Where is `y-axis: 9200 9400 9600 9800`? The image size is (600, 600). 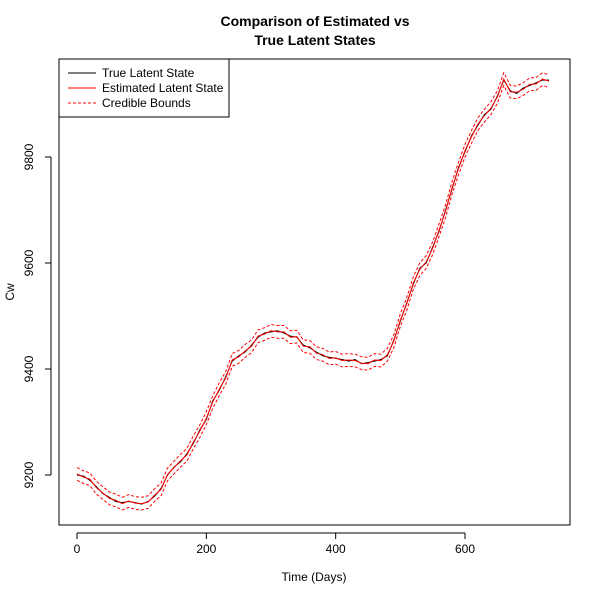
y-axis: 9200 9400 9600 9800 is located at coordinates (37, 315).